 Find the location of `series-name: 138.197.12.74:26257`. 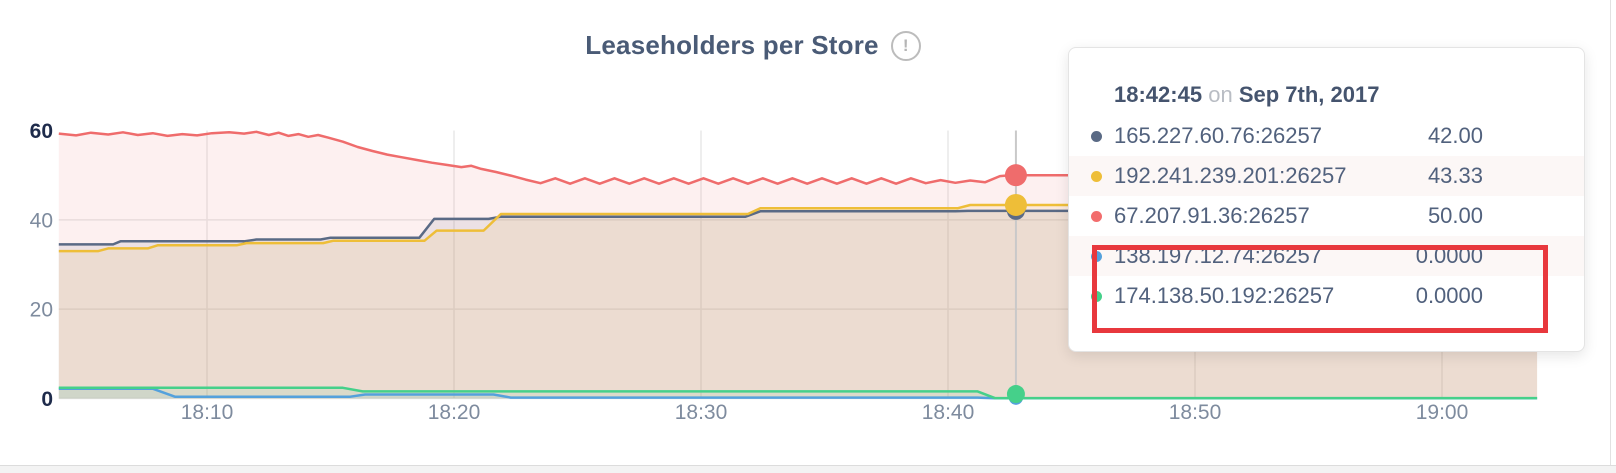

series-name: 138.197.12.74:26257 is located at coordinates (1218, 255).